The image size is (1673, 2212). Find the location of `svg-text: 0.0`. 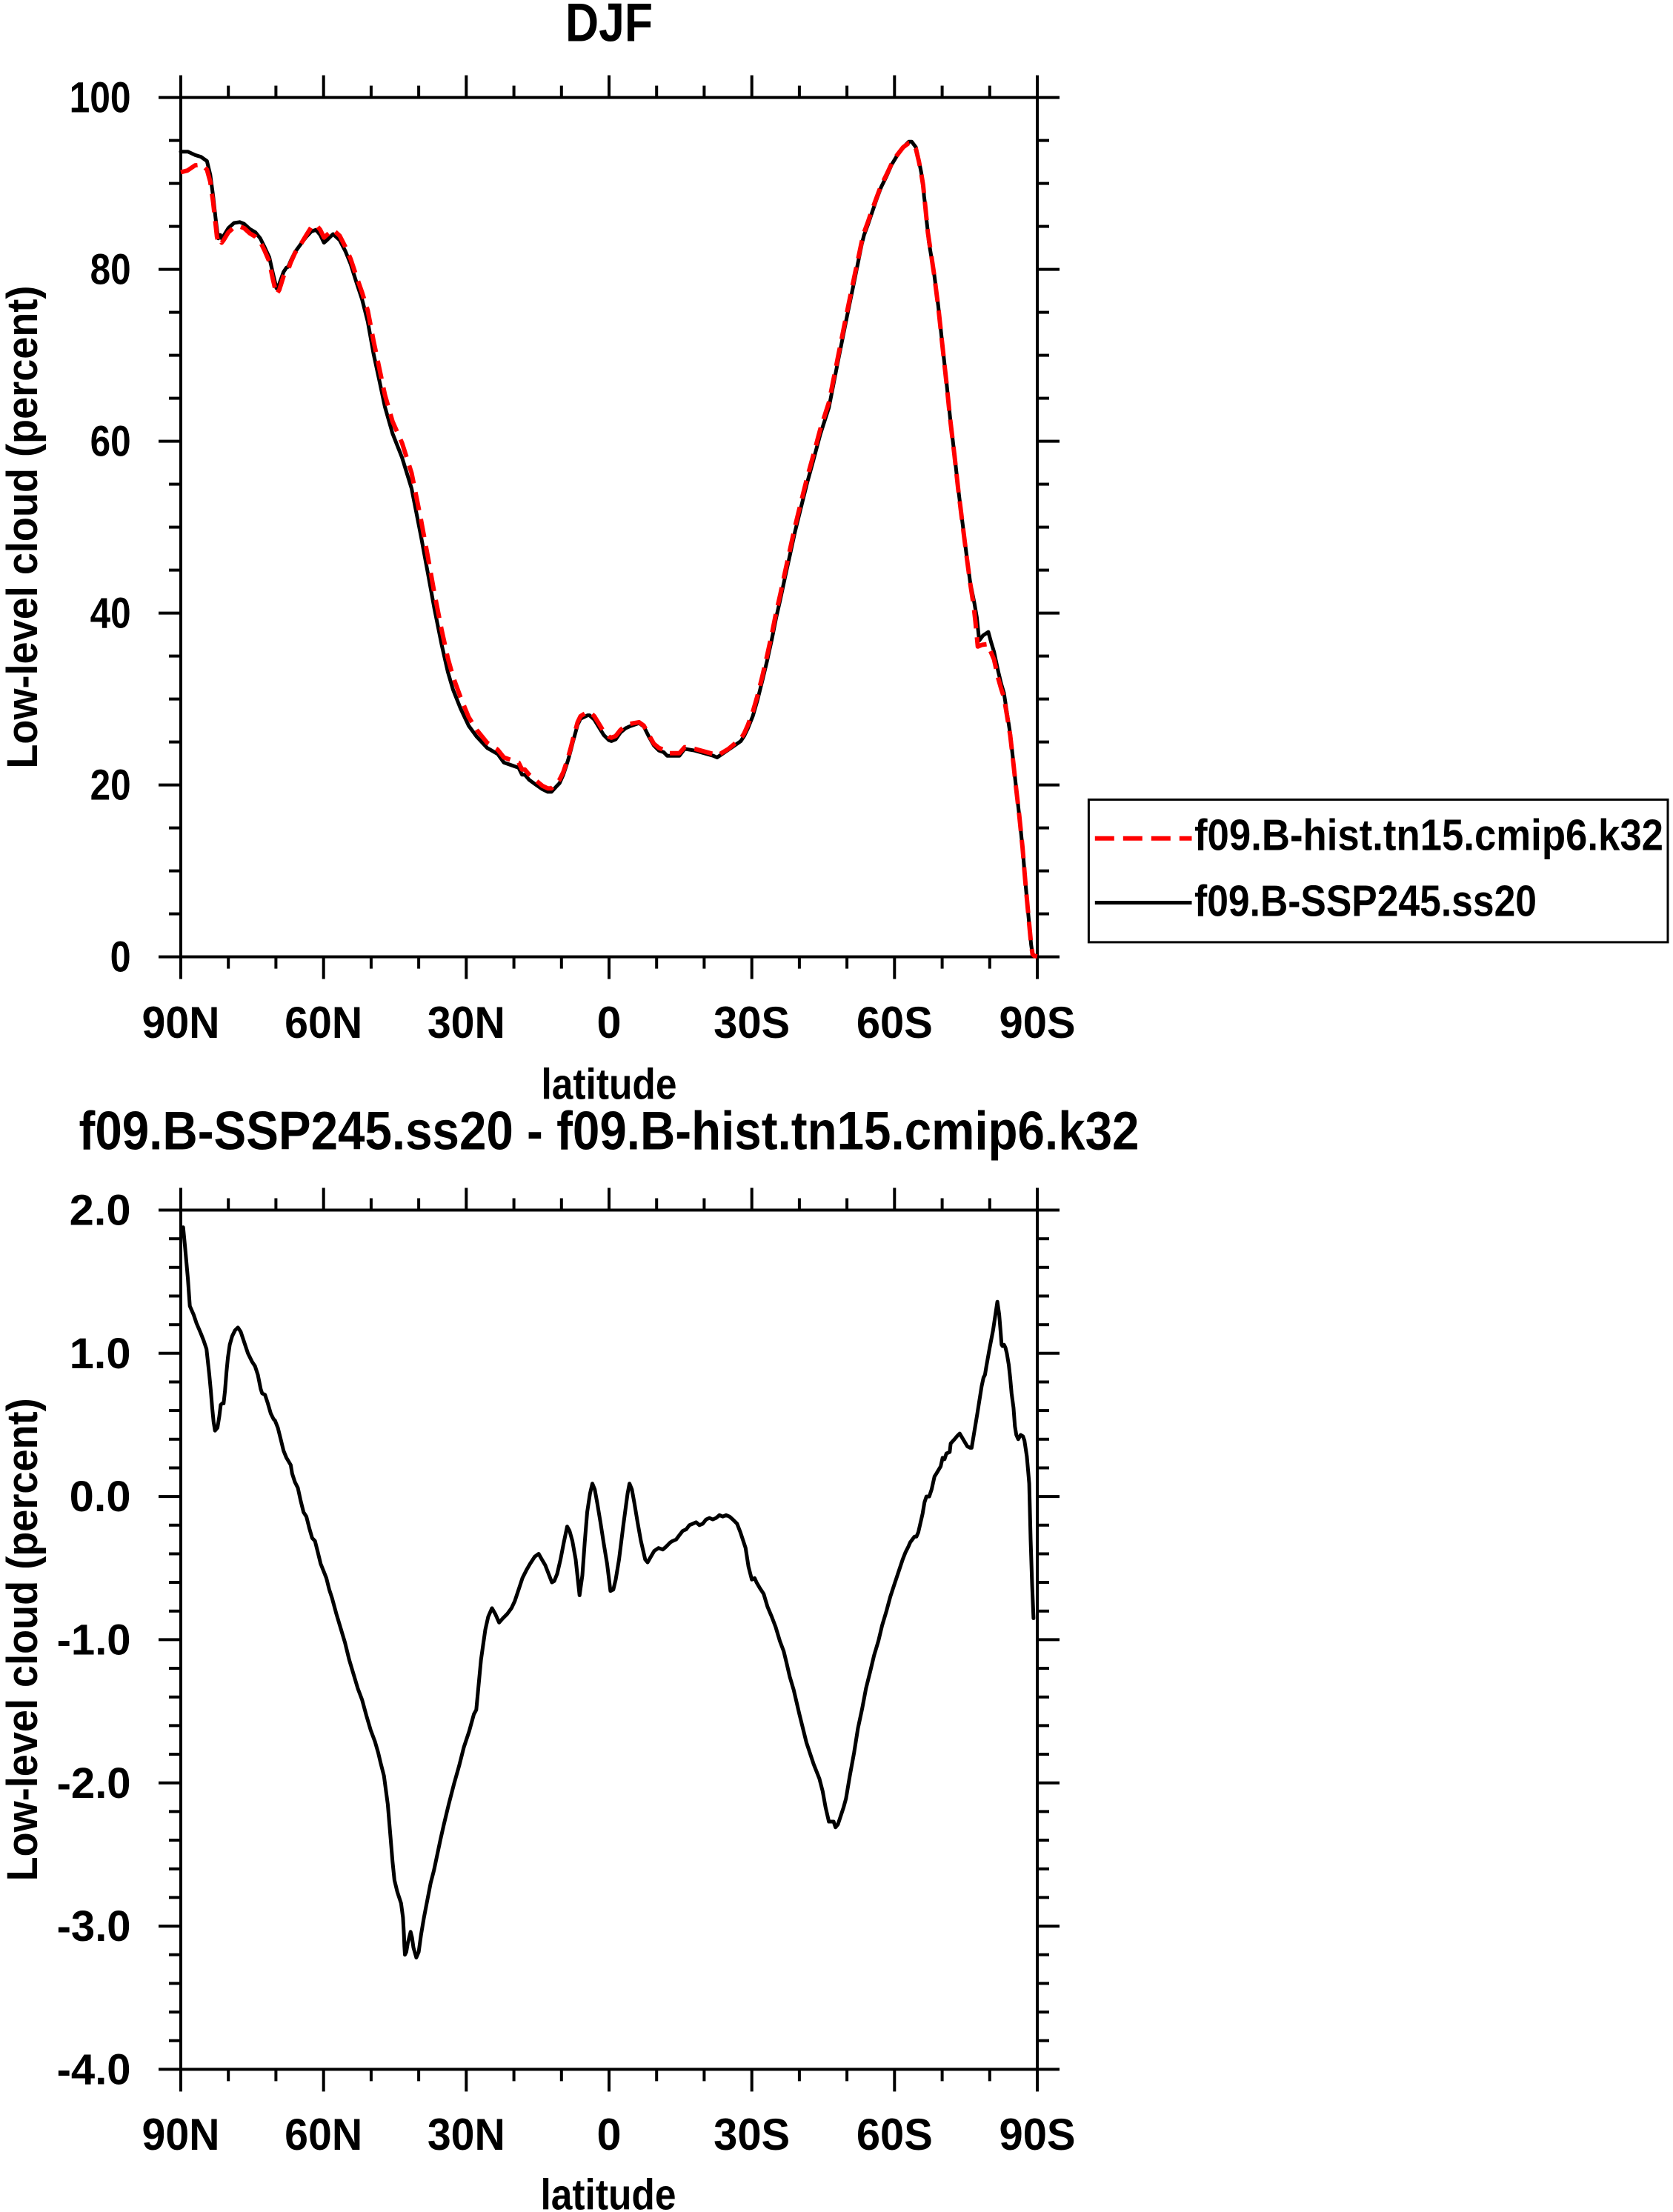

svg-text: 0.0 is located at coordinates (100, 1497).